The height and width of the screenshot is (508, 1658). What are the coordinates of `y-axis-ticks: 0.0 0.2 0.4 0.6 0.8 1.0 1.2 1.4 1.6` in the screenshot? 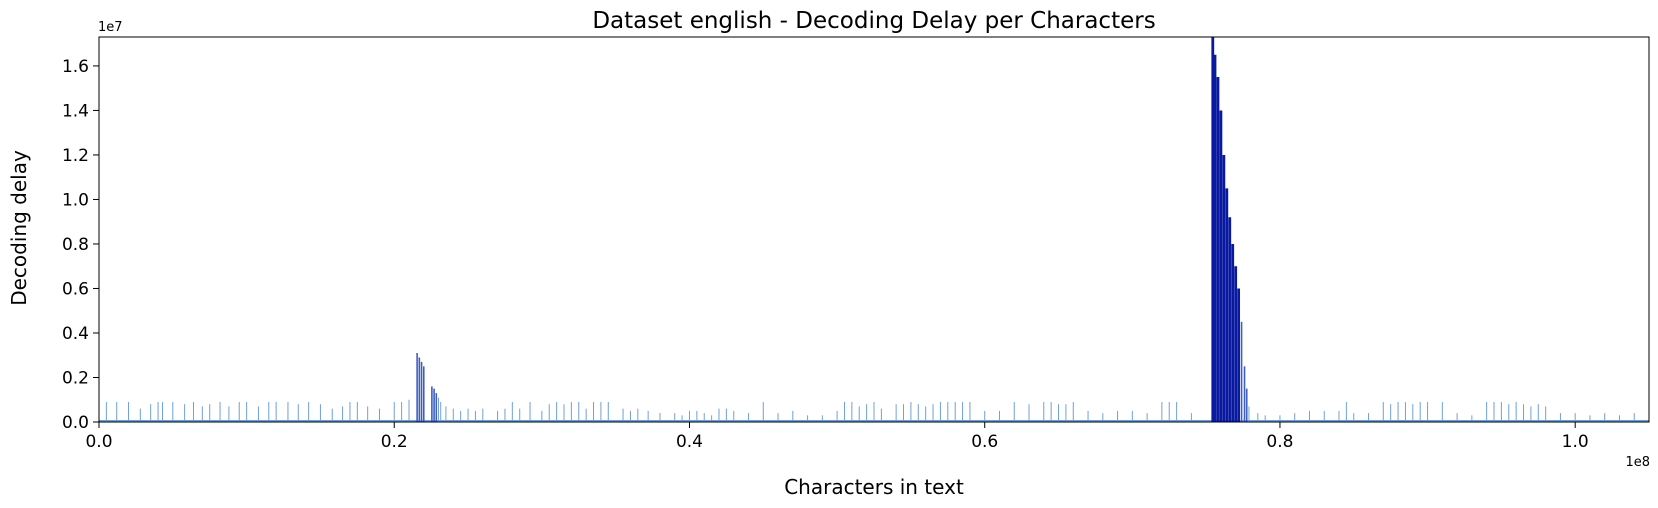 It's located at (80, 245).